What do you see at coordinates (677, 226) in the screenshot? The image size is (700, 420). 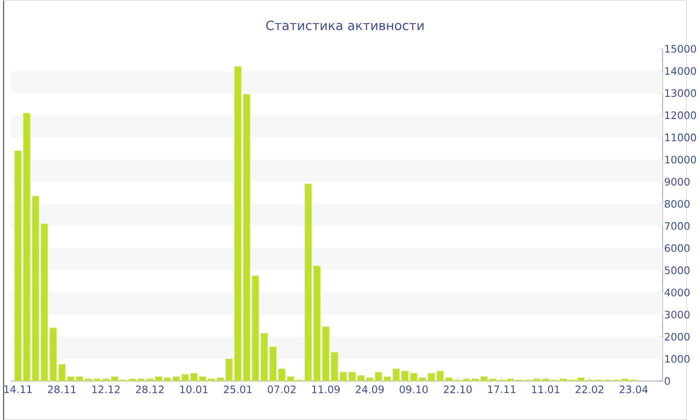 I see `y-tick-label: 7000` at bounding box center [677, 226].